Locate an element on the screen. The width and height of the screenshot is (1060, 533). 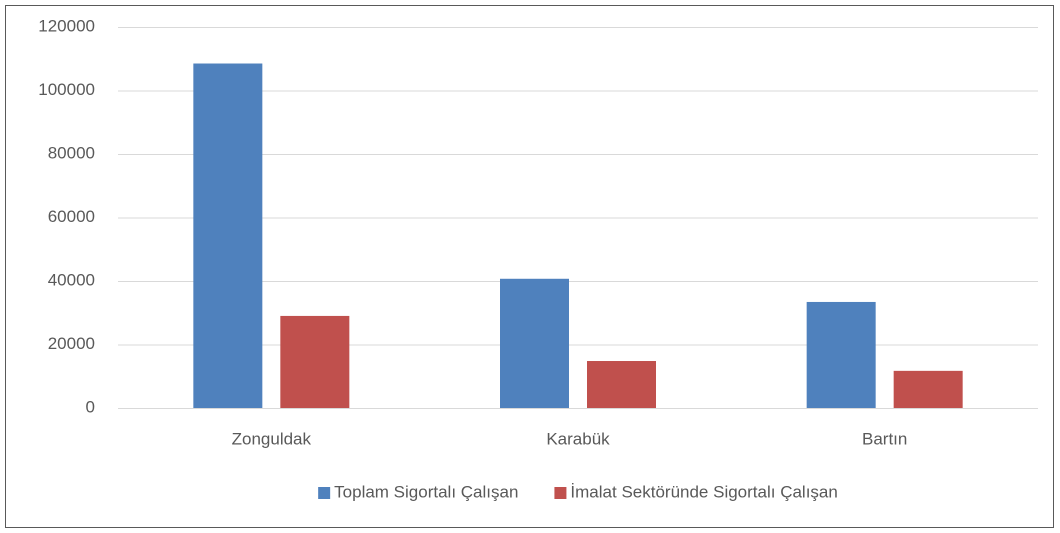
y-tick-label: 60000 is located at coordinates (71, 216).